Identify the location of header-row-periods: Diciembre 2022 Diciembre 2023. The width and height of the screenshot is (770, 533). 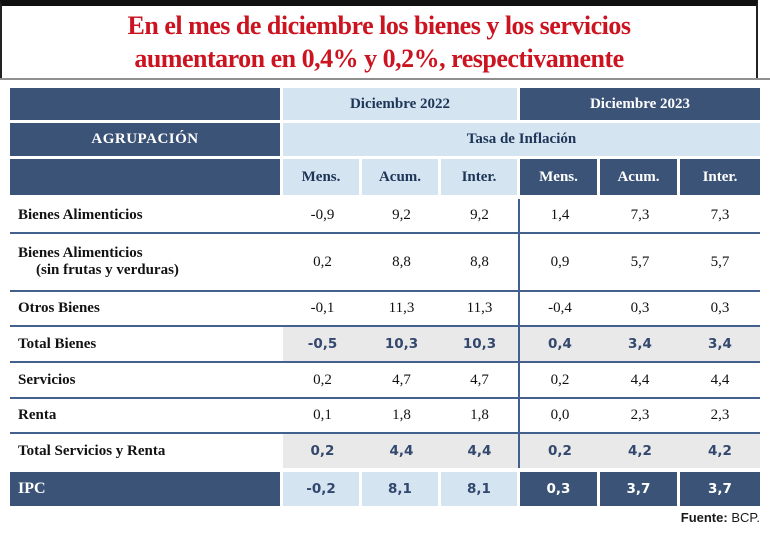
(385, 104).